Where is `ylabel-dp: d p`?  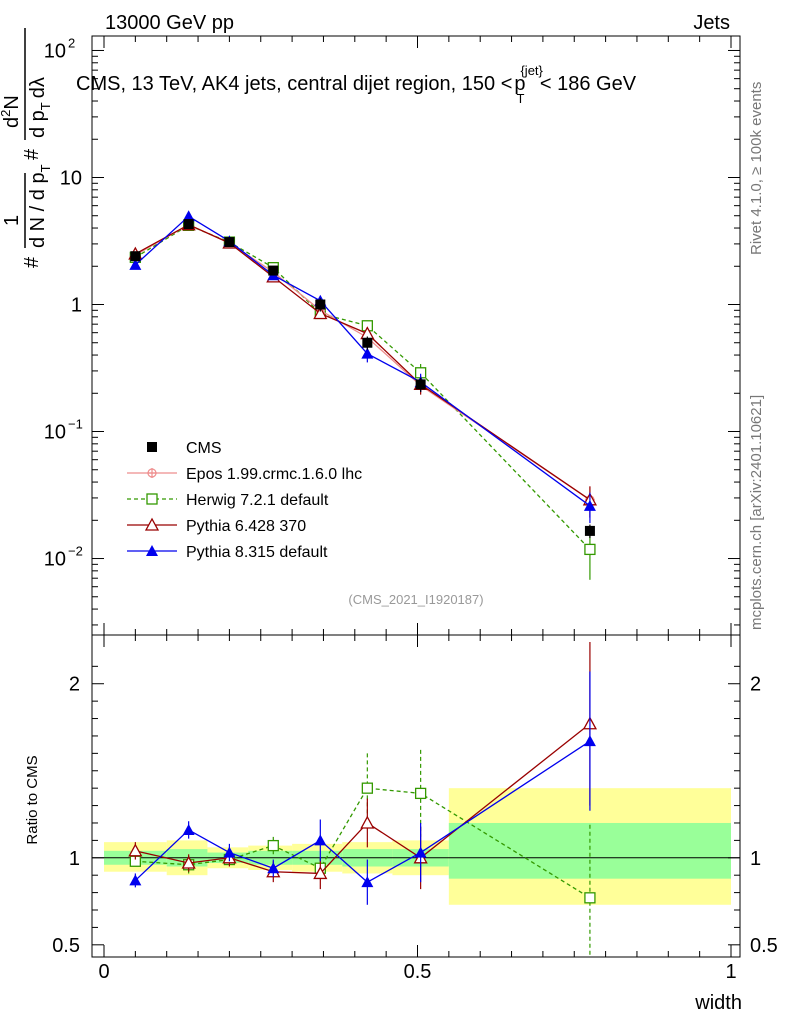 ylabel-dp: d p is located at coordinates (38, 124).